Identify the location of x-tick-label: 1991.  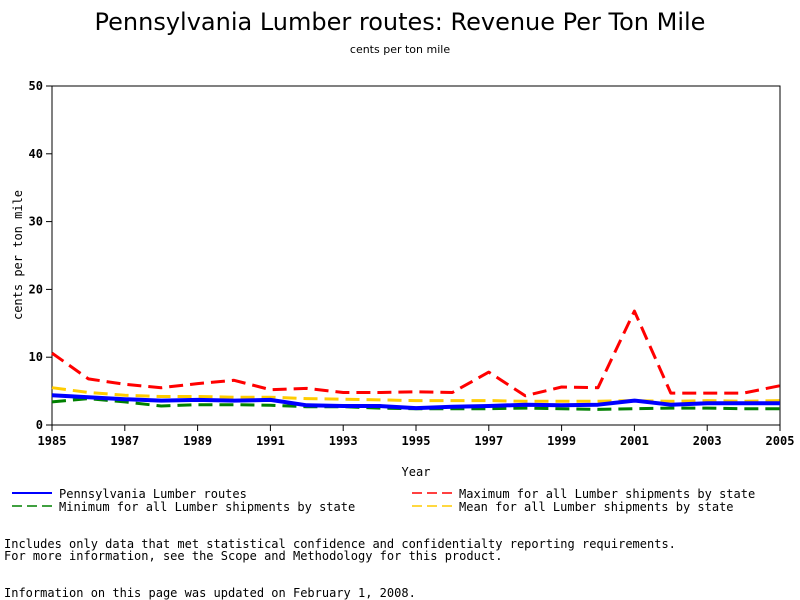
(270, 441).